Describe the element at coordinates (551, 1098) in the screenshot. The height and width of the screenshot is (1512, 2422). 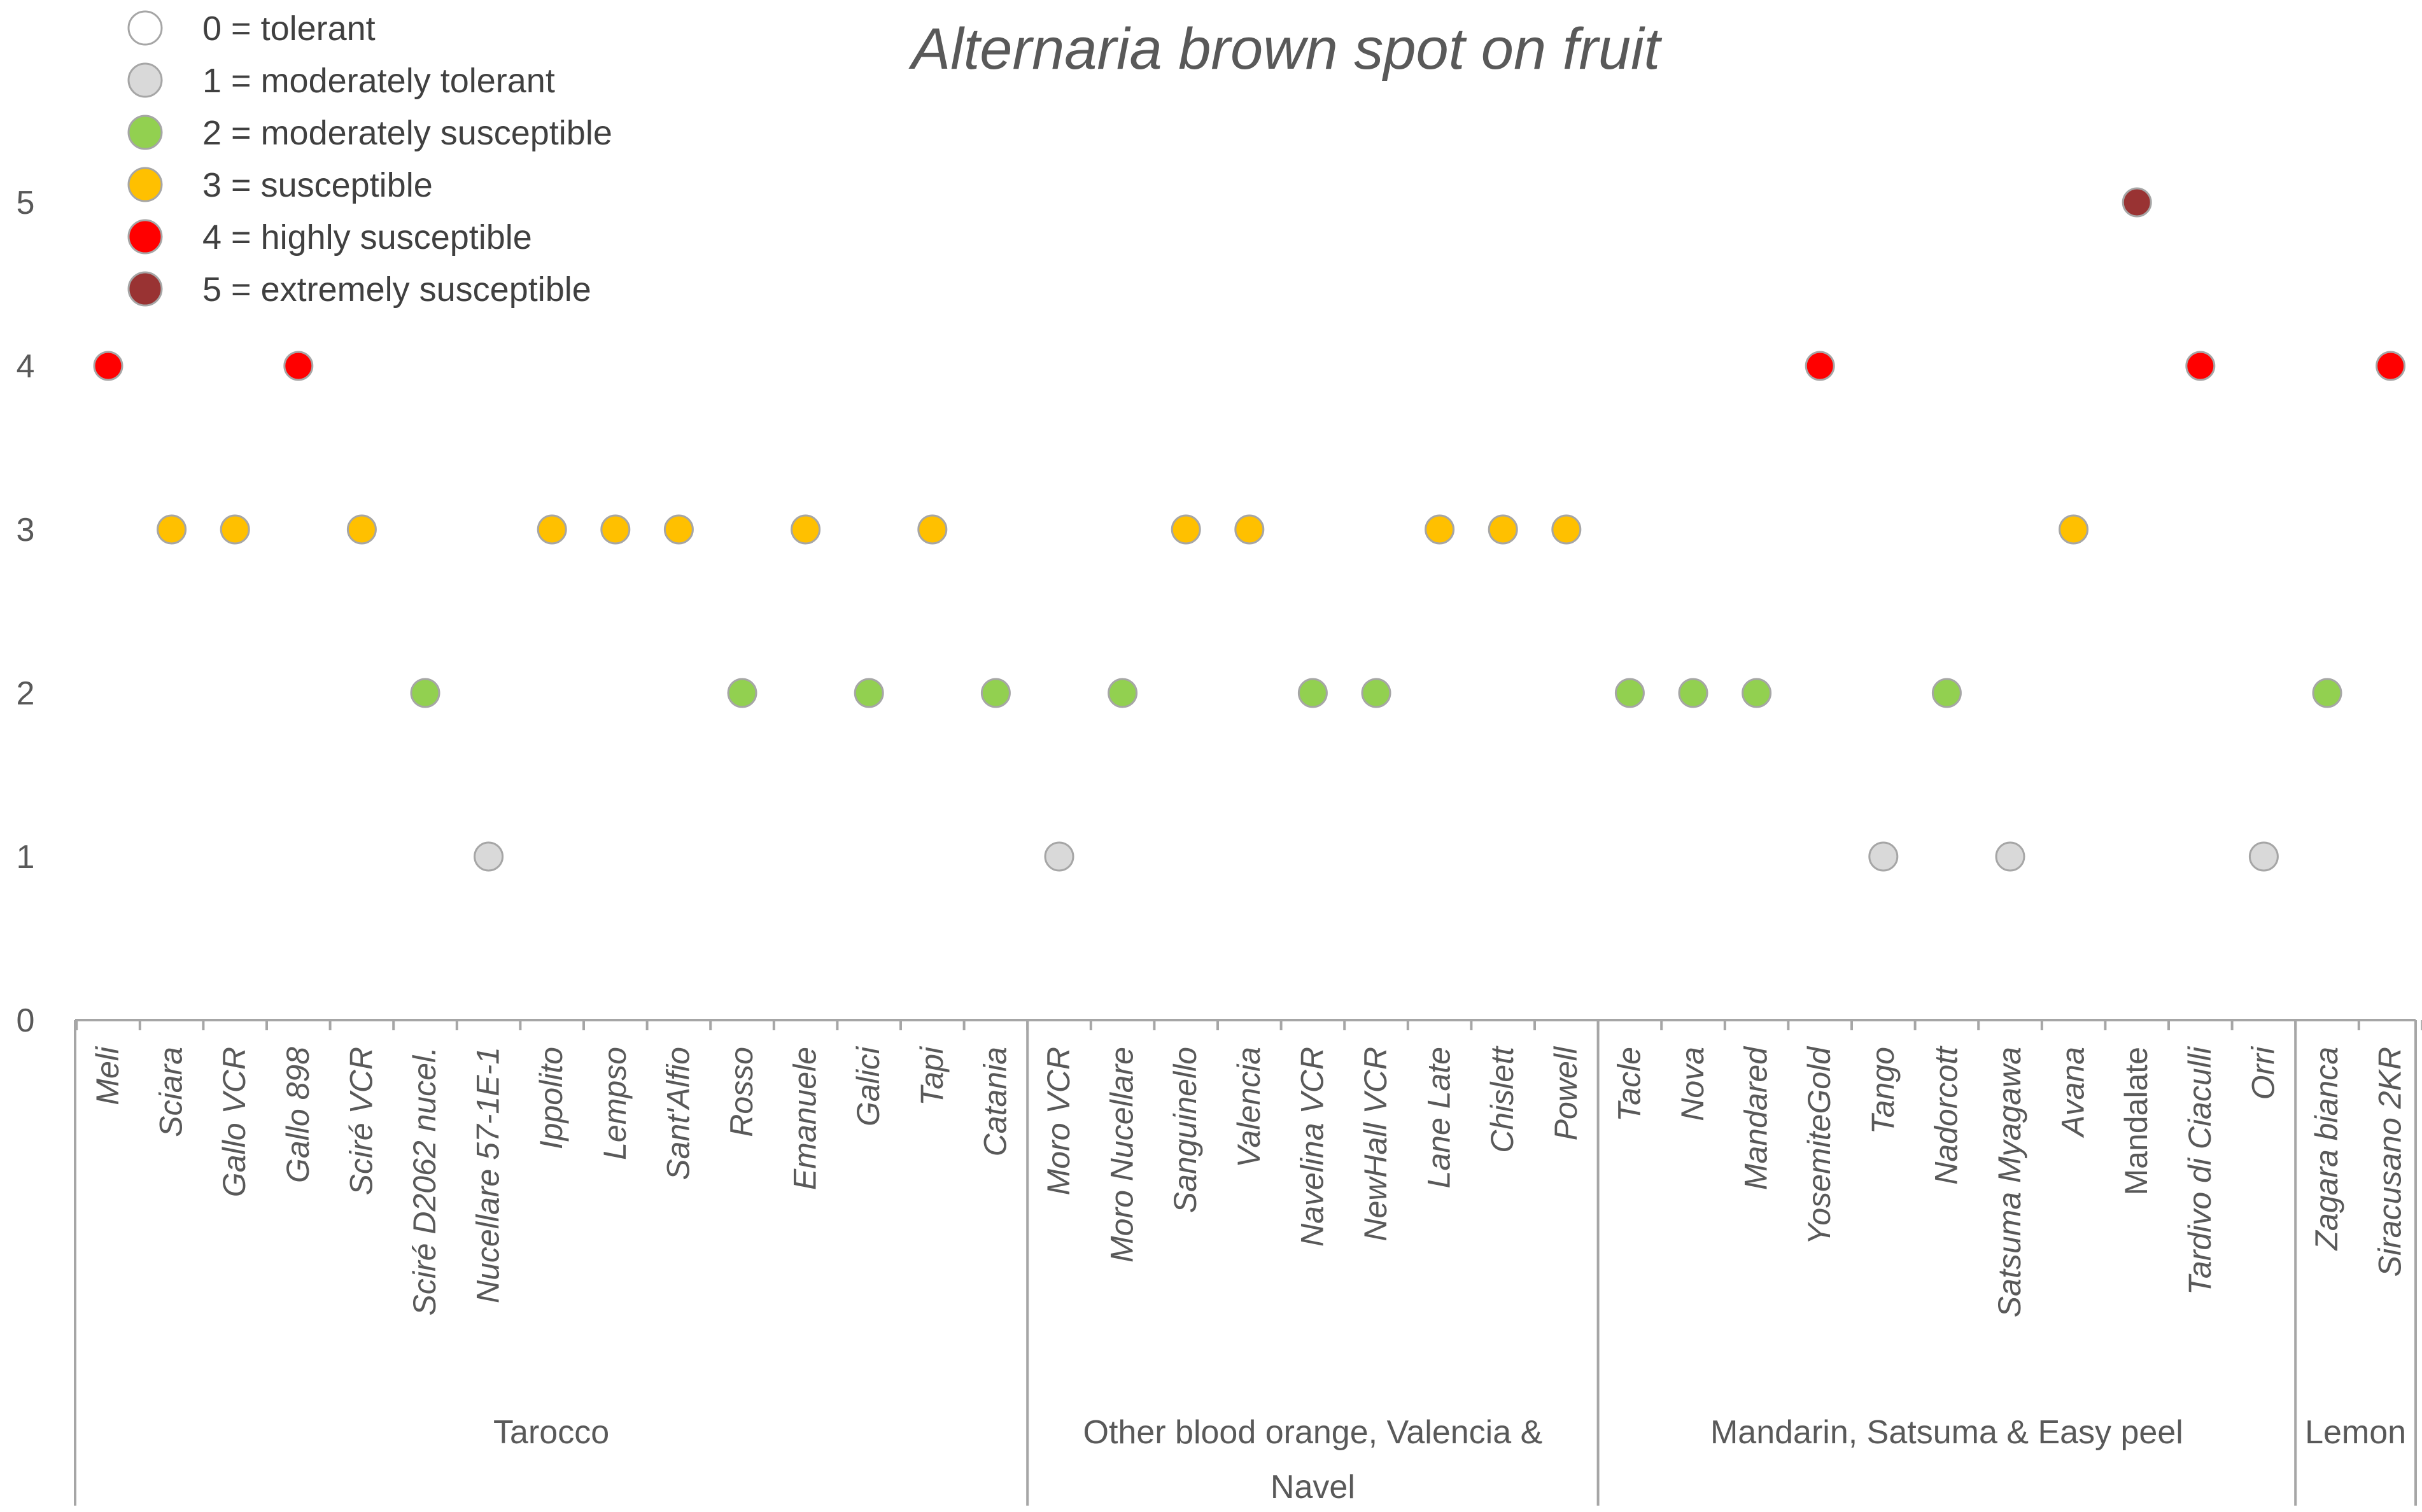
I see `x-tick-label: Ippolito` at that location.